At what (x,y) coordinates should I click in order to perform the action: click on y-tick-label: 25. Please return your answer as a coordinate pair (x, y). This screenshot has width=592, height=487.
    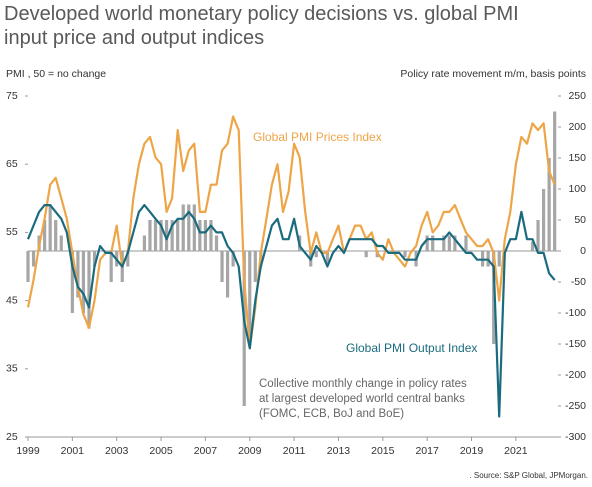
    Looking at the image, I should click on (12, 437).